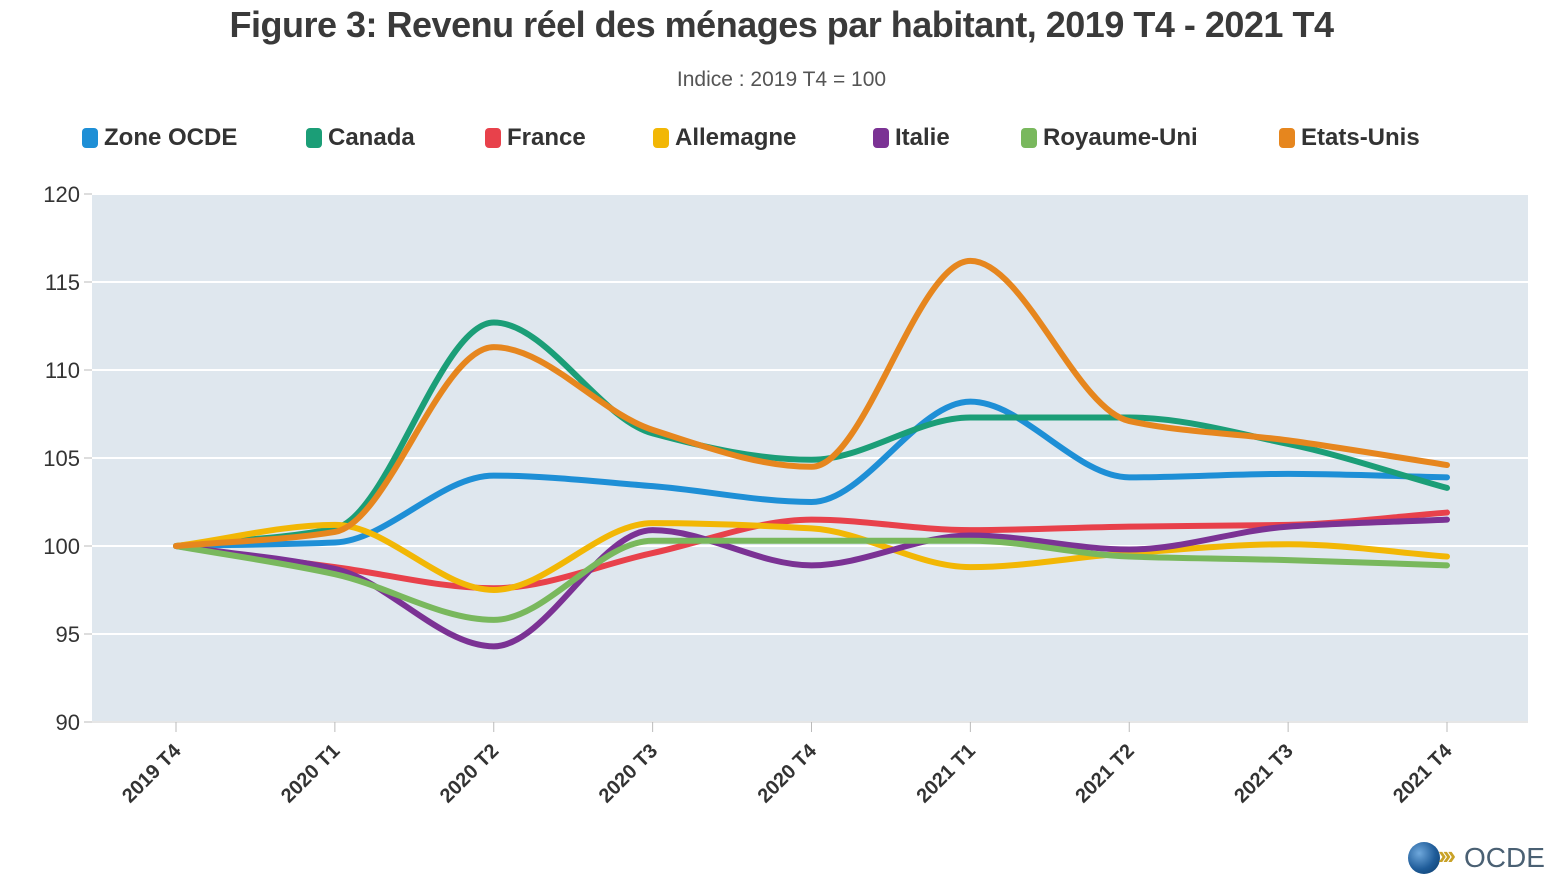 The width and height of the screenshot is (1563, 877). I want to click on x-tick-label: 2021 T4, so click(1423, 773).